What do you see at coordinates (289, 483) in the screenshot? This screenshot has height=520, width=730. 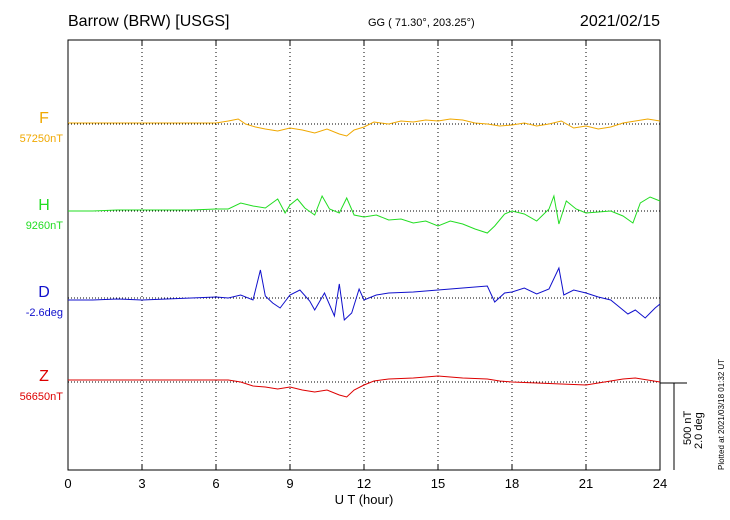 I see `x-tick-label-9: 9` at bounding box center [289, 483].